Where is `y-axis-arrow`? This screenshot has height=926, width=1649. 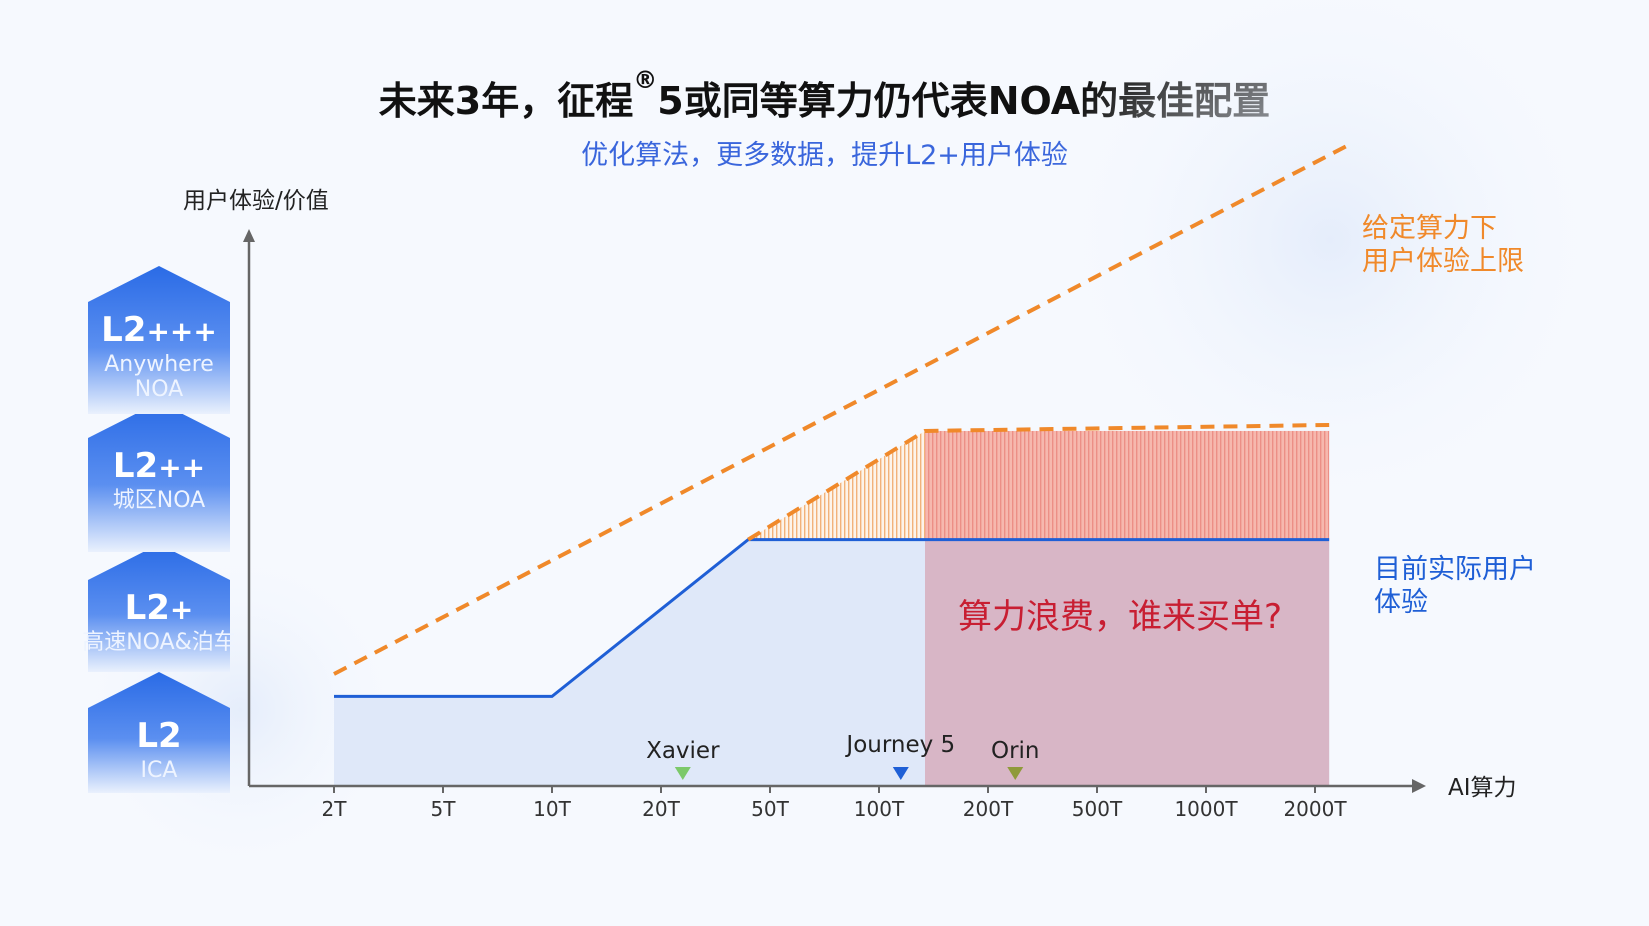 y-axis-arrow is located at coordinates (249, 235).